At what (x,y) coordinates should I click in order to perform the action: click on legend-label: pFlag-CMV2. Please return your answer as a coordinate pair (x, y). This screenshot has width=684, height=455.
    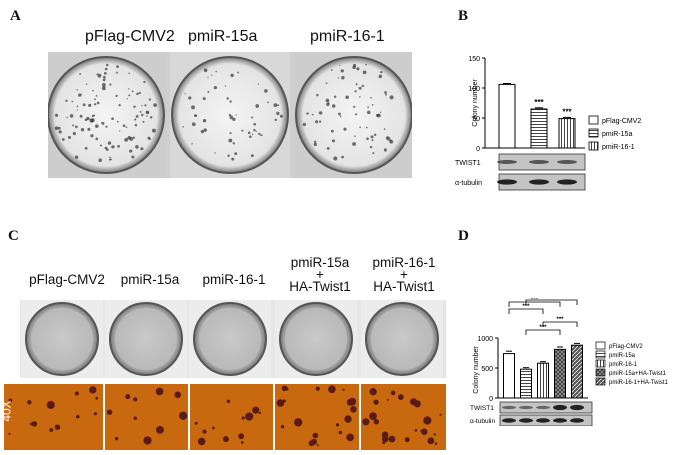
    Looking at the image, I should click on (621, 121).